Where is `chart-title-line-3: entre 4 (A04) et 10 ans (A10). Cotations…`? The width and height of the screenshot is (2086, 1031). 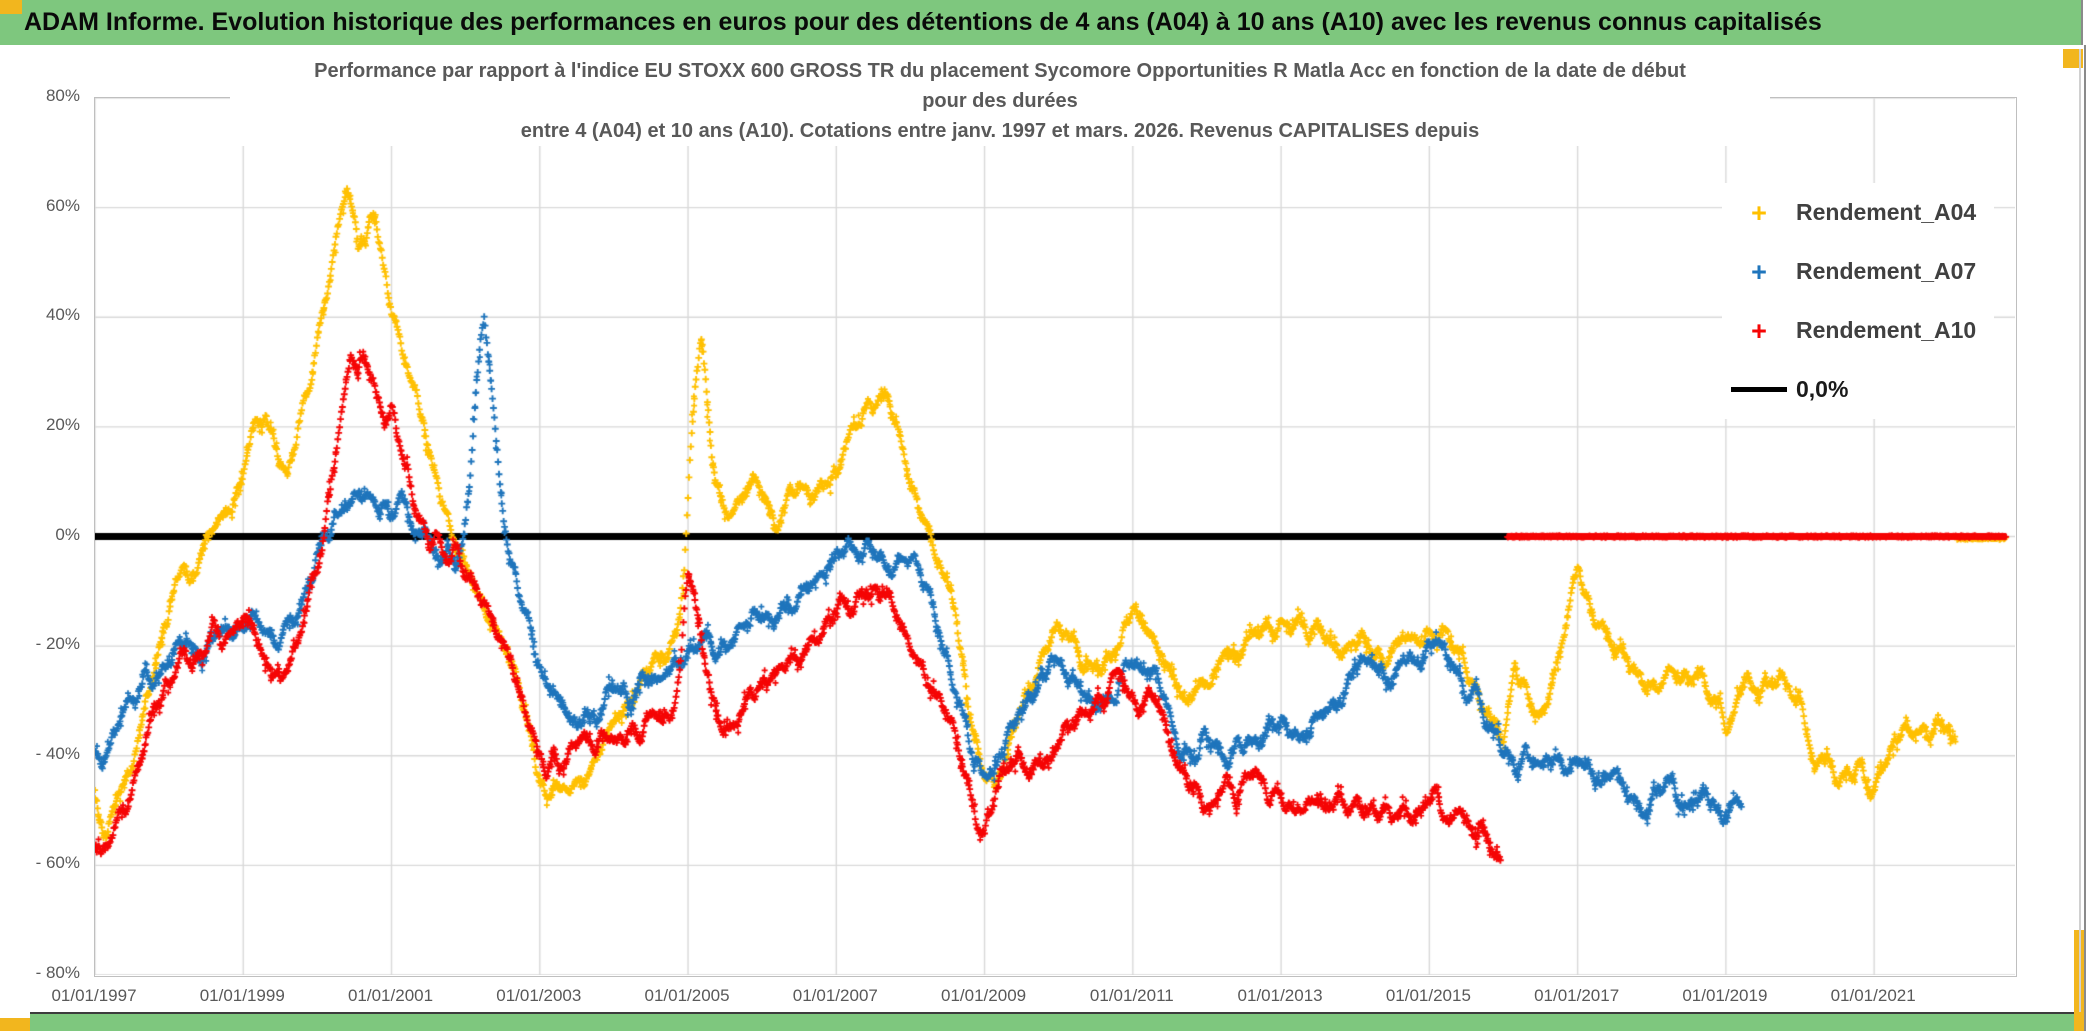 chart-title-line-3: entre 4 (A04) et 10 ans (A10). Cotations… is located at coordinates (1000, 131).